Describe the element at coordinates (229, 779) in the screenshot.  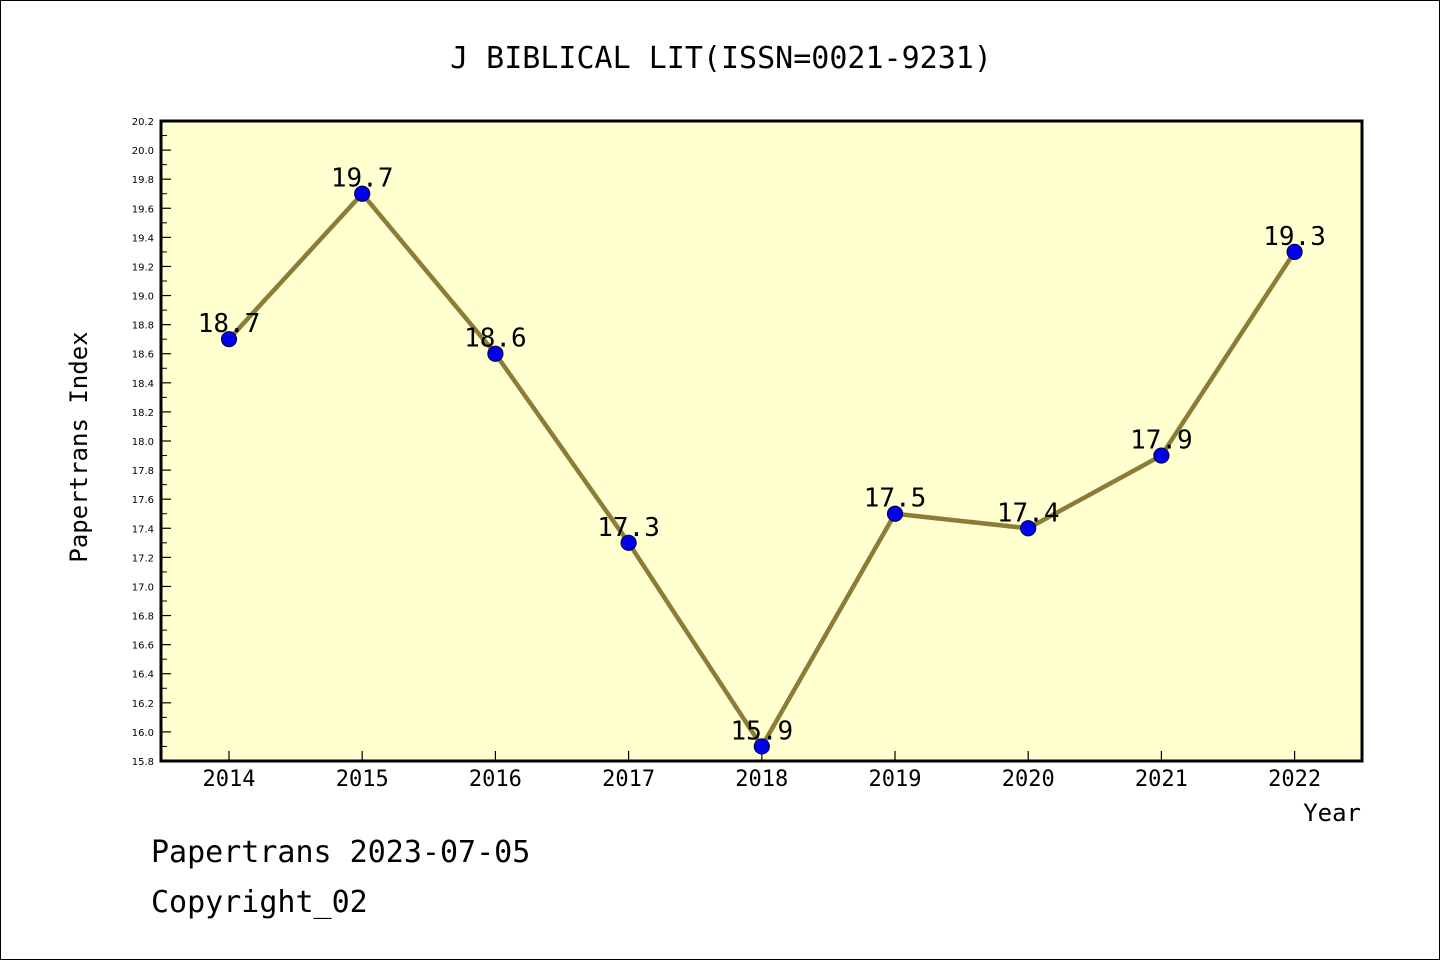
I see `x-tick-label: 2014` at that location.